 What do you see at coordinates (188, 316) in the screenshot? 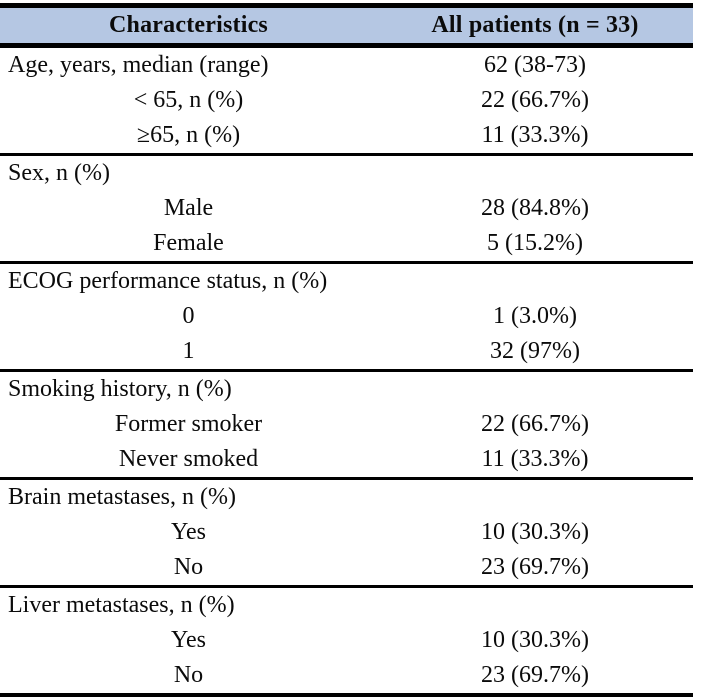
I see `sub-item-label-cell: 0` at bounding box center [188, 316].